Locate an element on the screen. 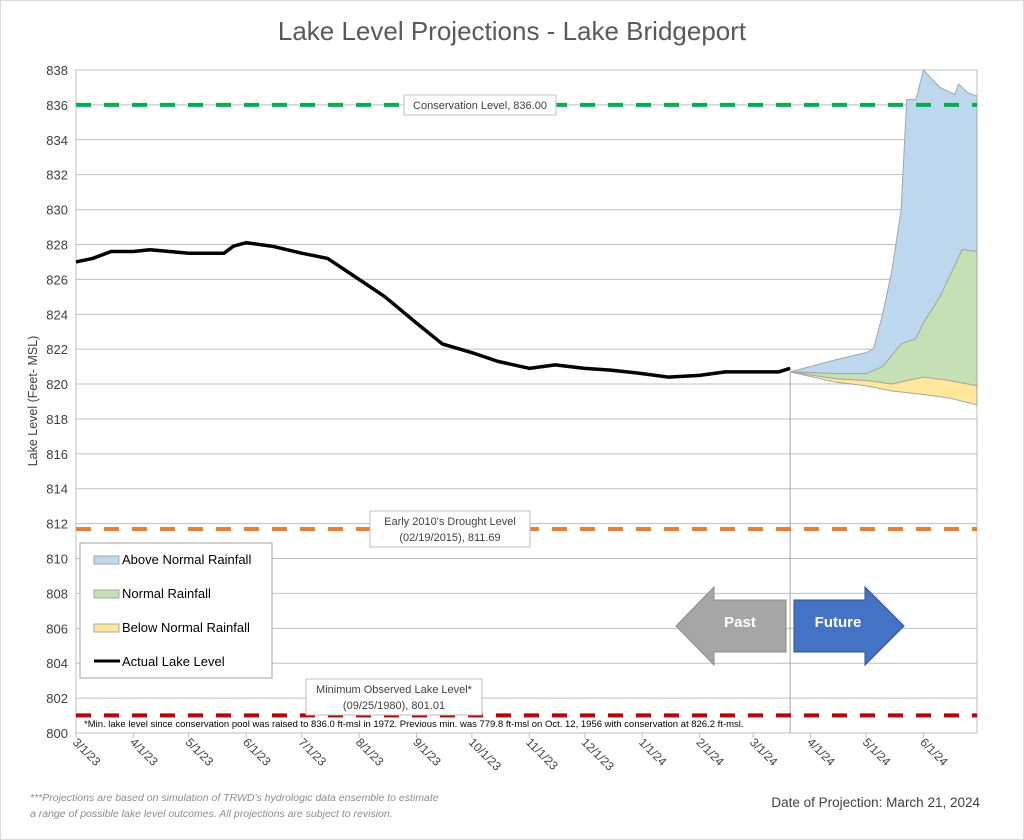 The width and height of the screenshot is (1024, 840). legend-swatch-normal is located at coordinates (106, 594).